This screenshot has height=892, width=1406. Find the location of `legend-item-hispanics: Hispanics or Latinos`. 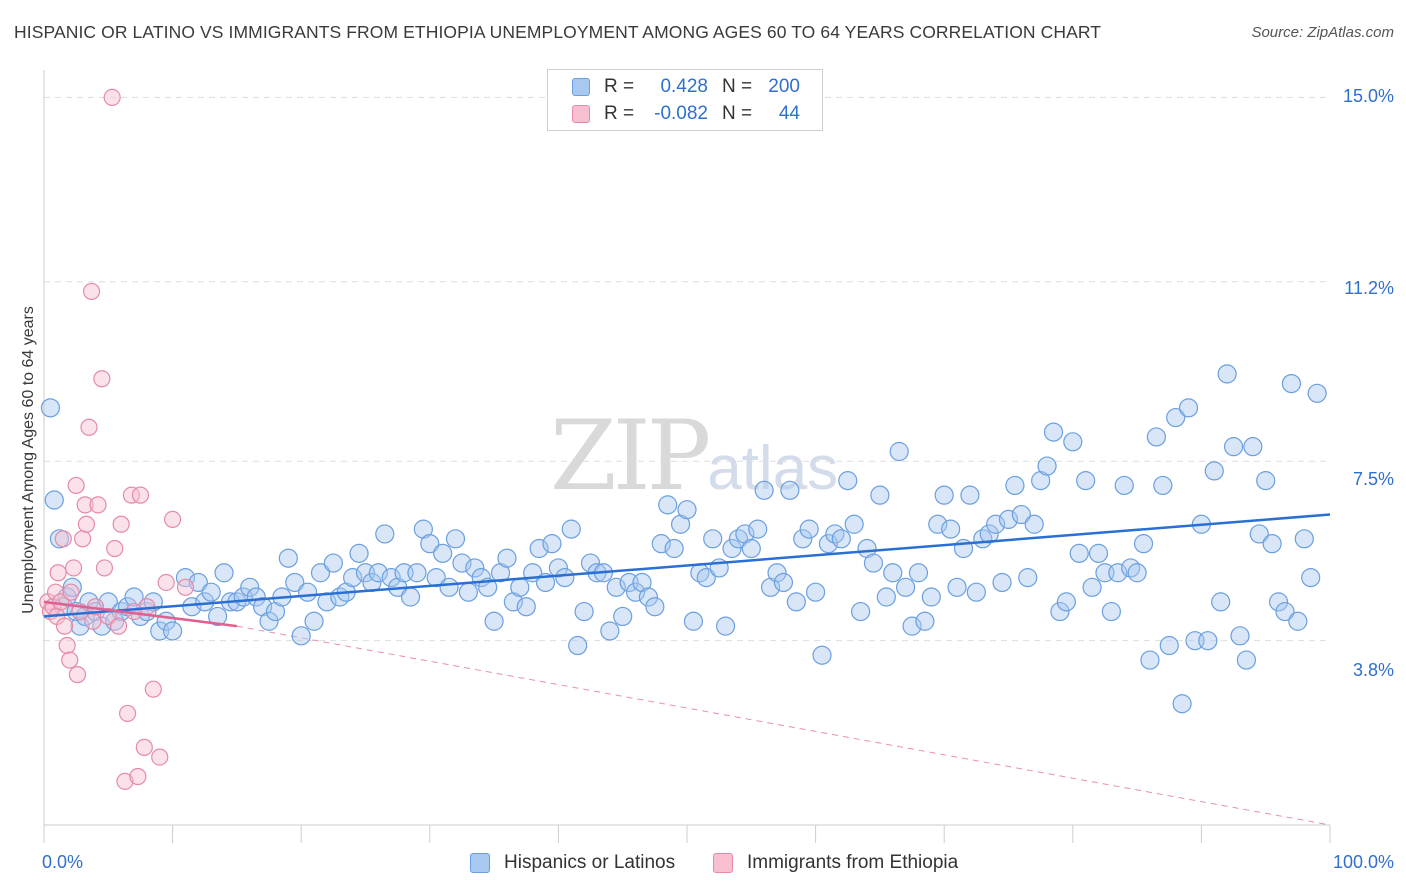

legend-item-hispanics: Hispanics or Latinos is located at coordinates (572, 863).